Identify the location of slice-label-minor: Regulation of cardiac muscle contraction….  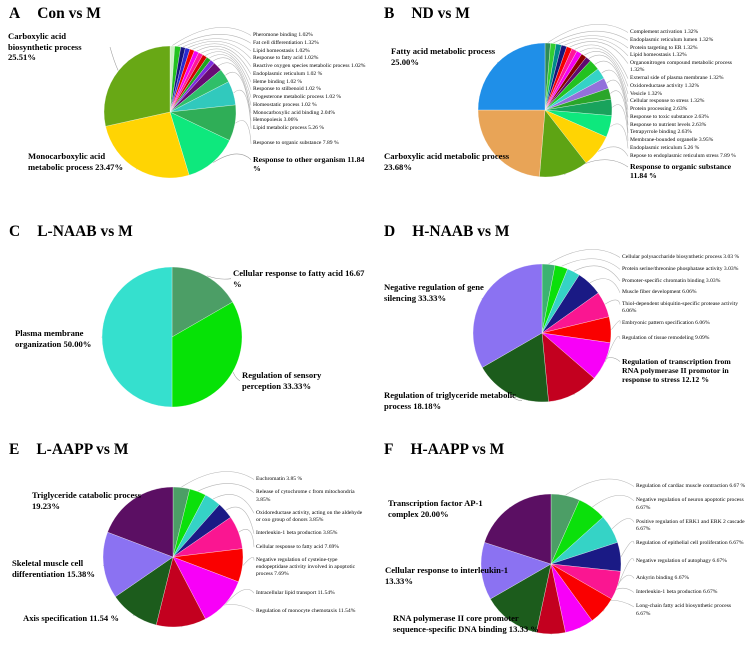
(691, 486).